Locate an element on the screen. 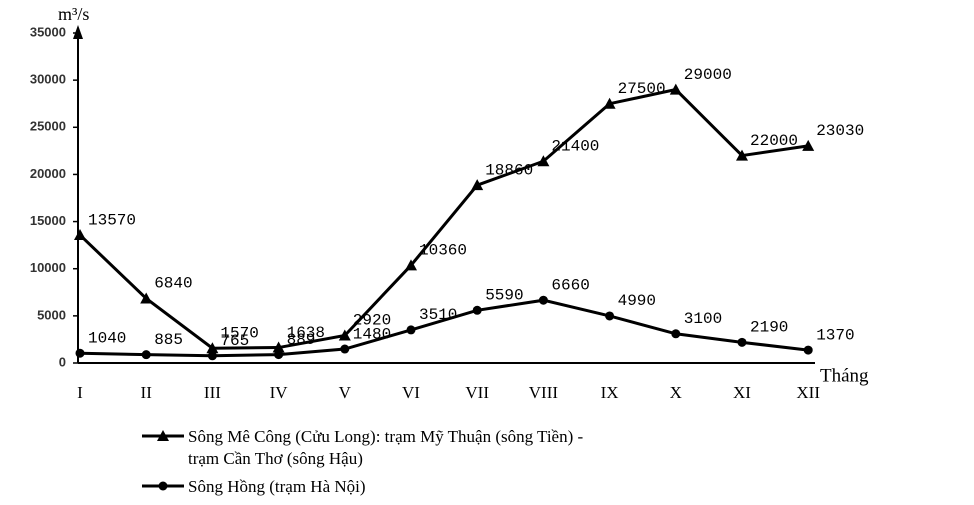  value-label: 6660 is located at coordinates (570, 285).